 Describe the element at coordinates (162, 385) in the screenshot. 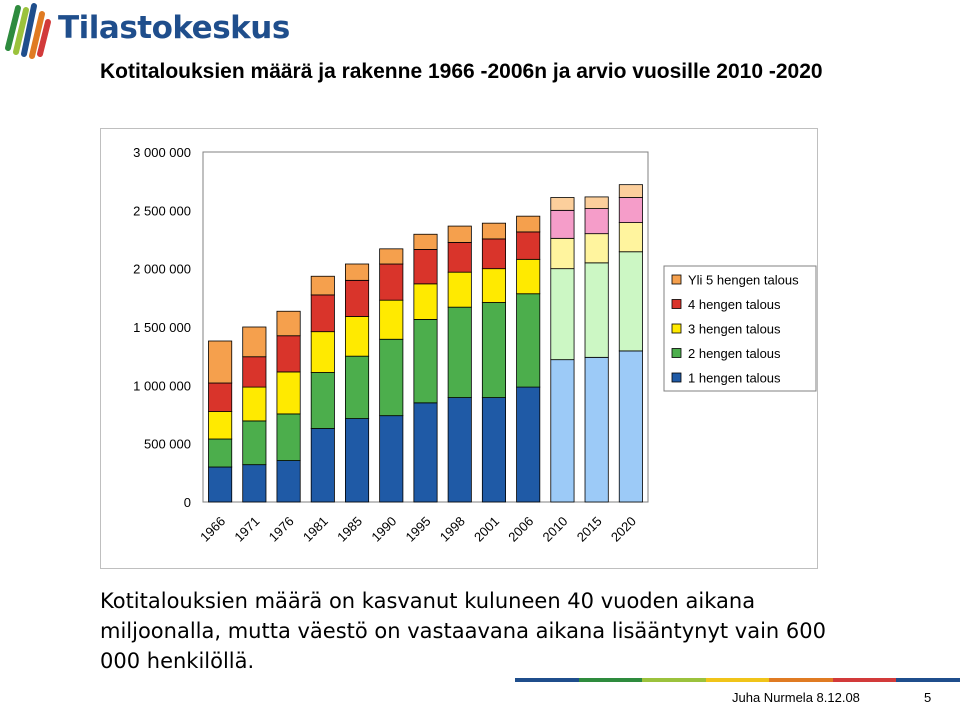

I see `y-tick-label: 1 000 000` at that location.